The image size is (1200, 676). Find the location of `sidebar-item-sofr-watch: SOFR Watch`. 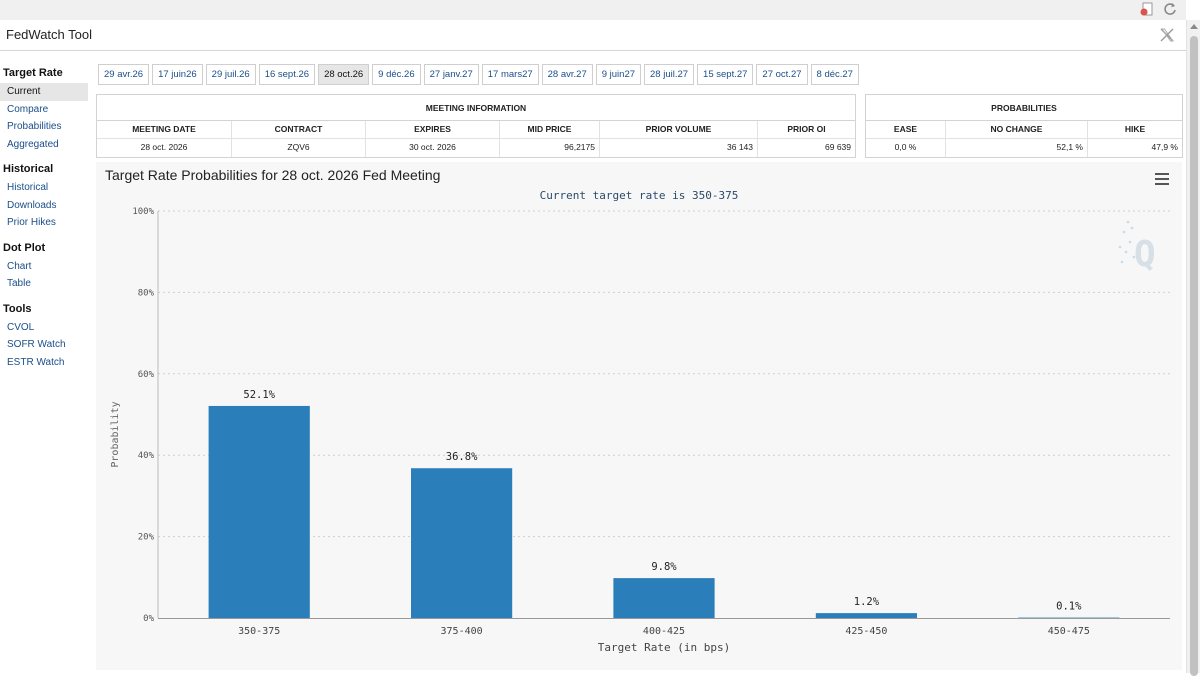

sidebar-item-sofr-watch: SOFR Watch is located at coordinates (44, 345).